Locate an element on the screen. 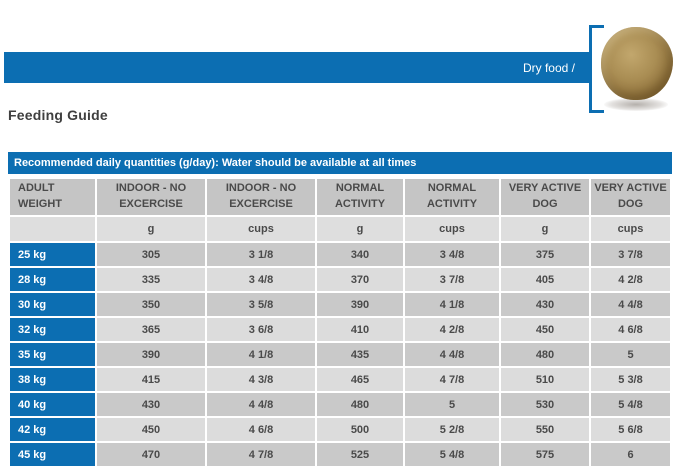 The width and height of the screenshot is (680, 474). table-row: 25 kg 305 3 1/8 340 3 4/8 375 3 7/8 is located at coordinates (340, 254).